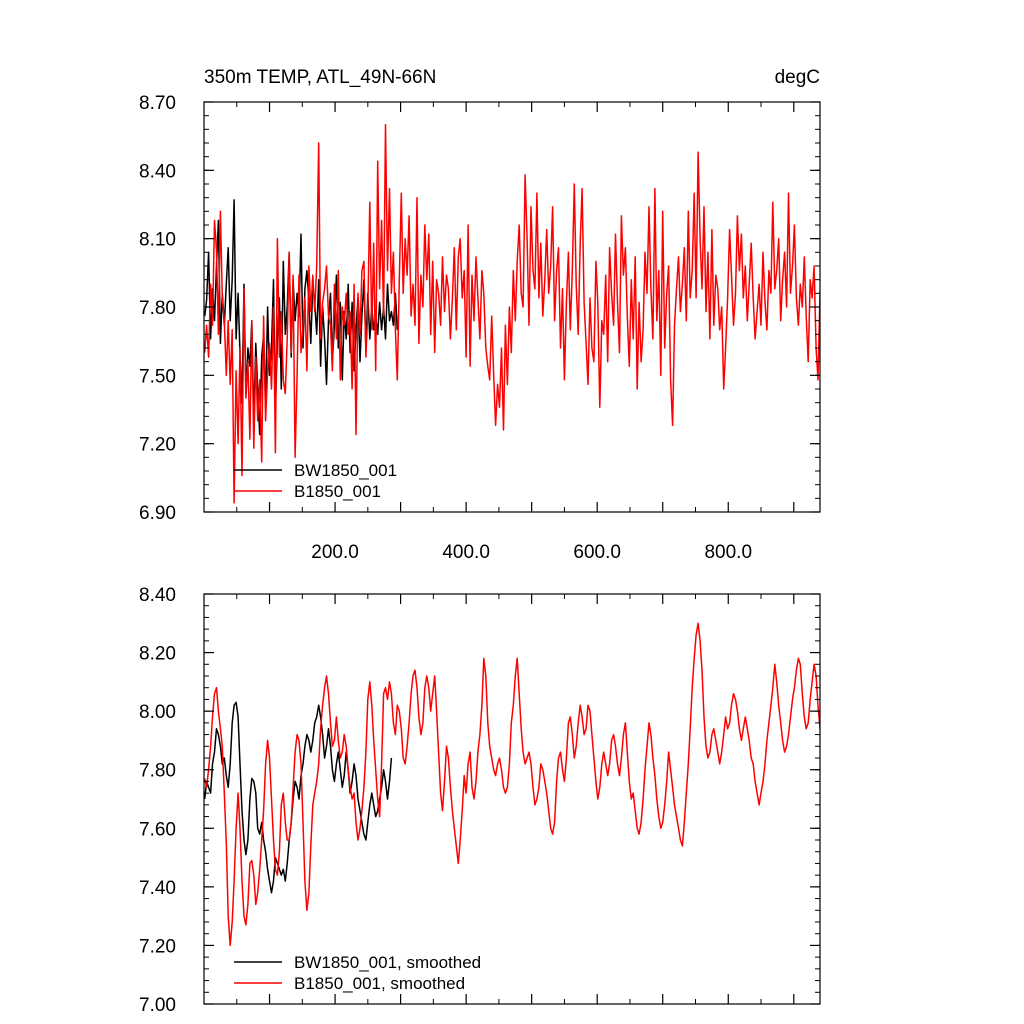 This screenshot has height=1024, width=1024. What do you see at coordinates (157, 171) in the screenshot?
I see `panel-top-y-tick-label: 8.40` at bounding box center [157, 171].